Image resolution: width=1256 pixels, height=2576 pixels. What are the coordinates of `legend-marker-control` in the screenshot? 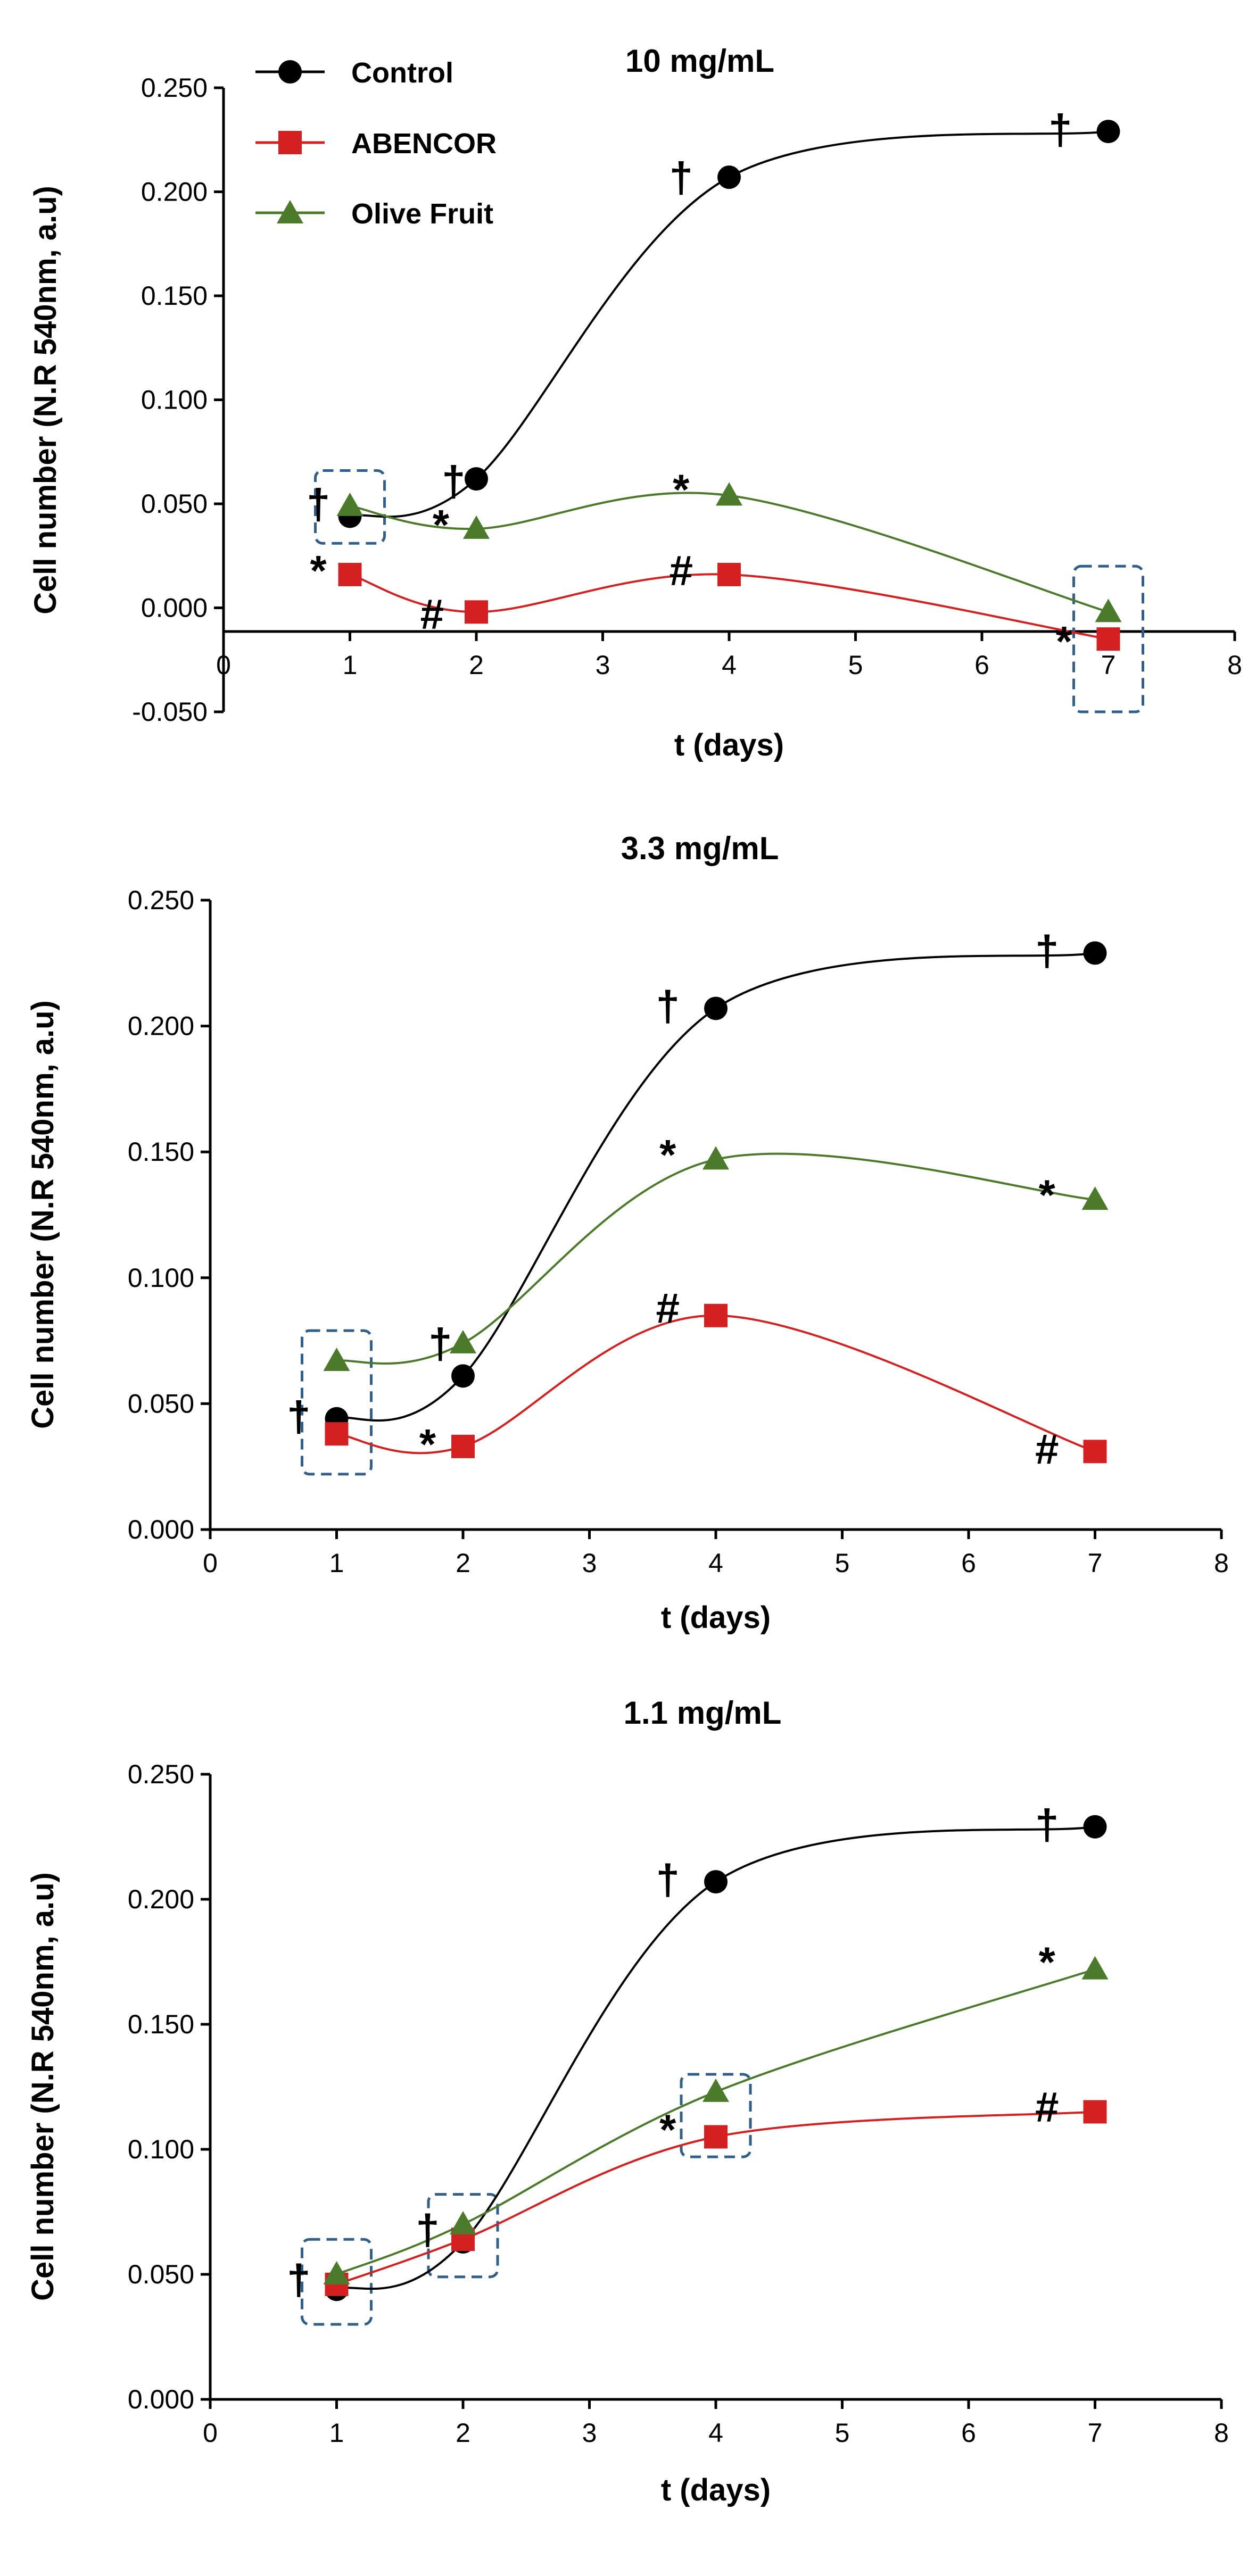 It's located at (290, 72).